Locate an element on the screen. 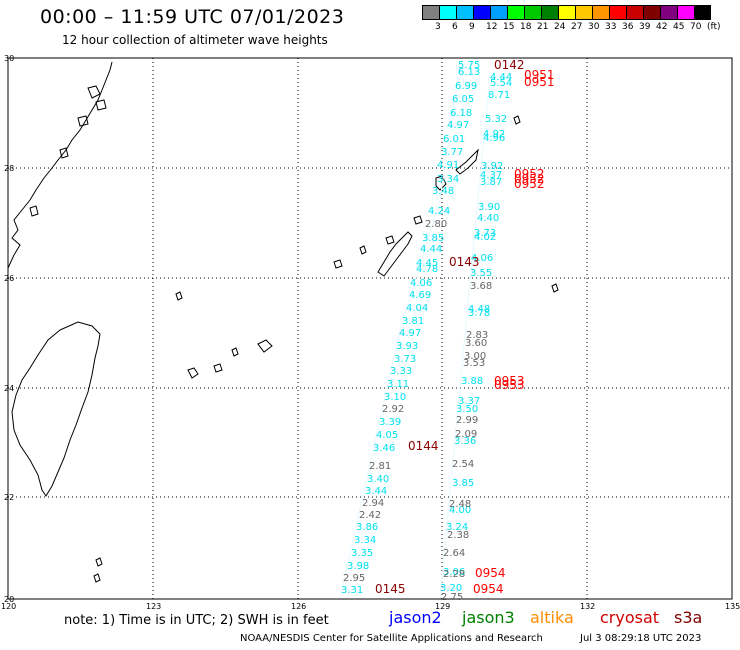 This screenshot has height=650, width=740. legend-label: 45 is located at coordinates (679, 27).